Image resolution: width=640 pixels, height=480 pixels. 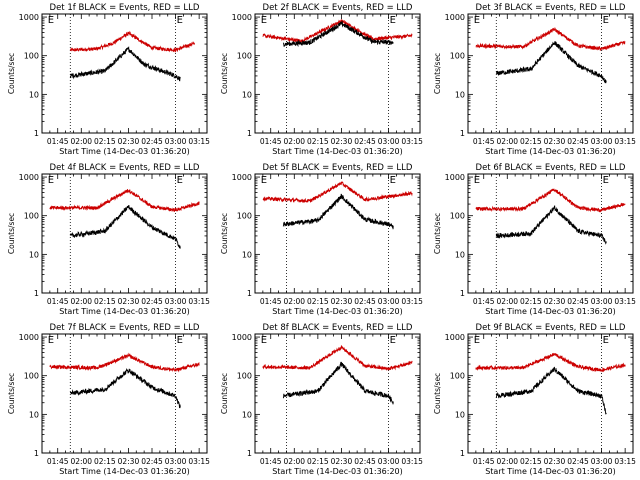 I want to click on chart-title: Det 1f BLACK = Events, RED = LLD, so click(x=125, y=8).